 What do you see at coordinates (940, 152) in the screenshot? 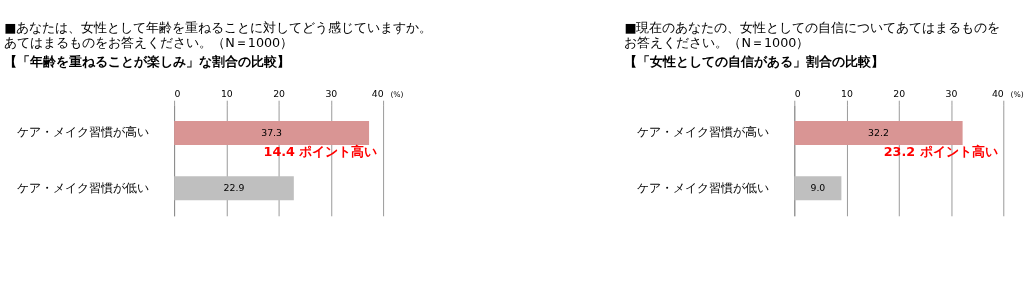
I see `annotation: 23.2 ポイント高い` at bounding box center [940, 152].